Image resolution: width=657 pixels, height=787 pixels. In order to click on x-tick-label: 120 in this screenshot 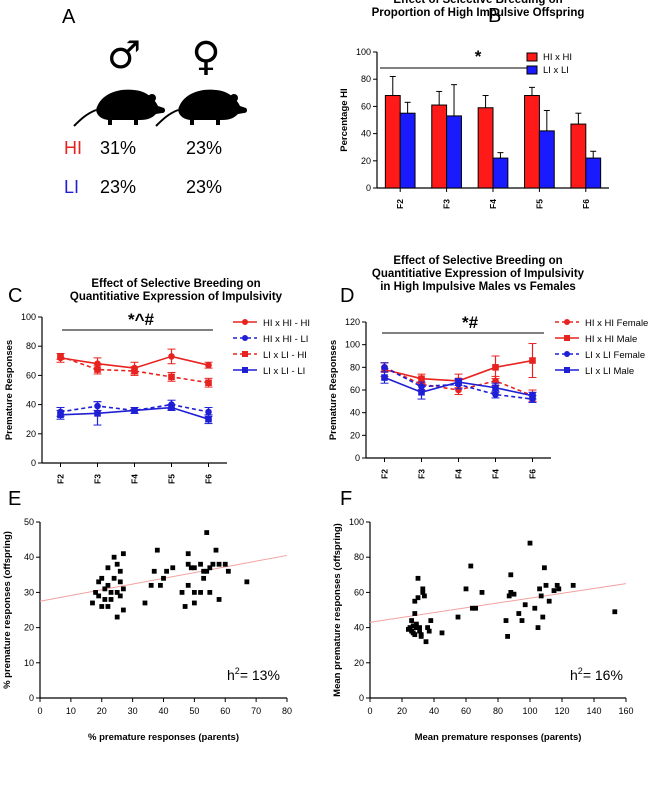, I will do `click(561, 711)`.